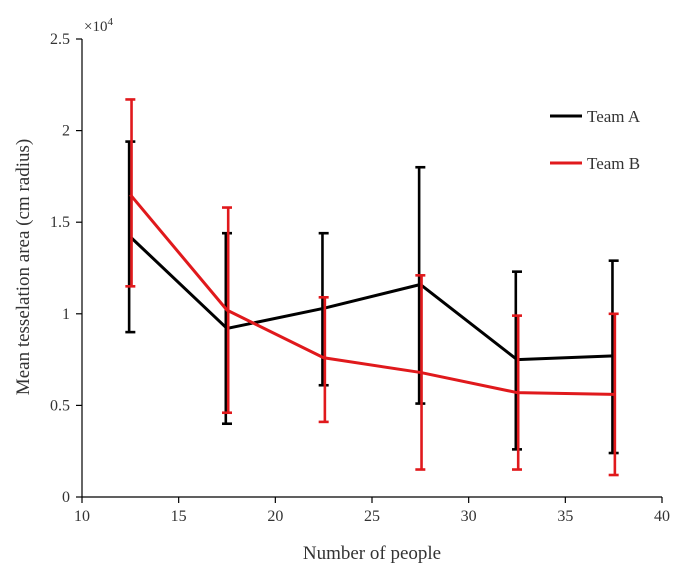 This screenshot has width=678, height=568. Describe the element at coordinates (565, 516) in the screenshot. I see `x-tick-label: 35` at that location.